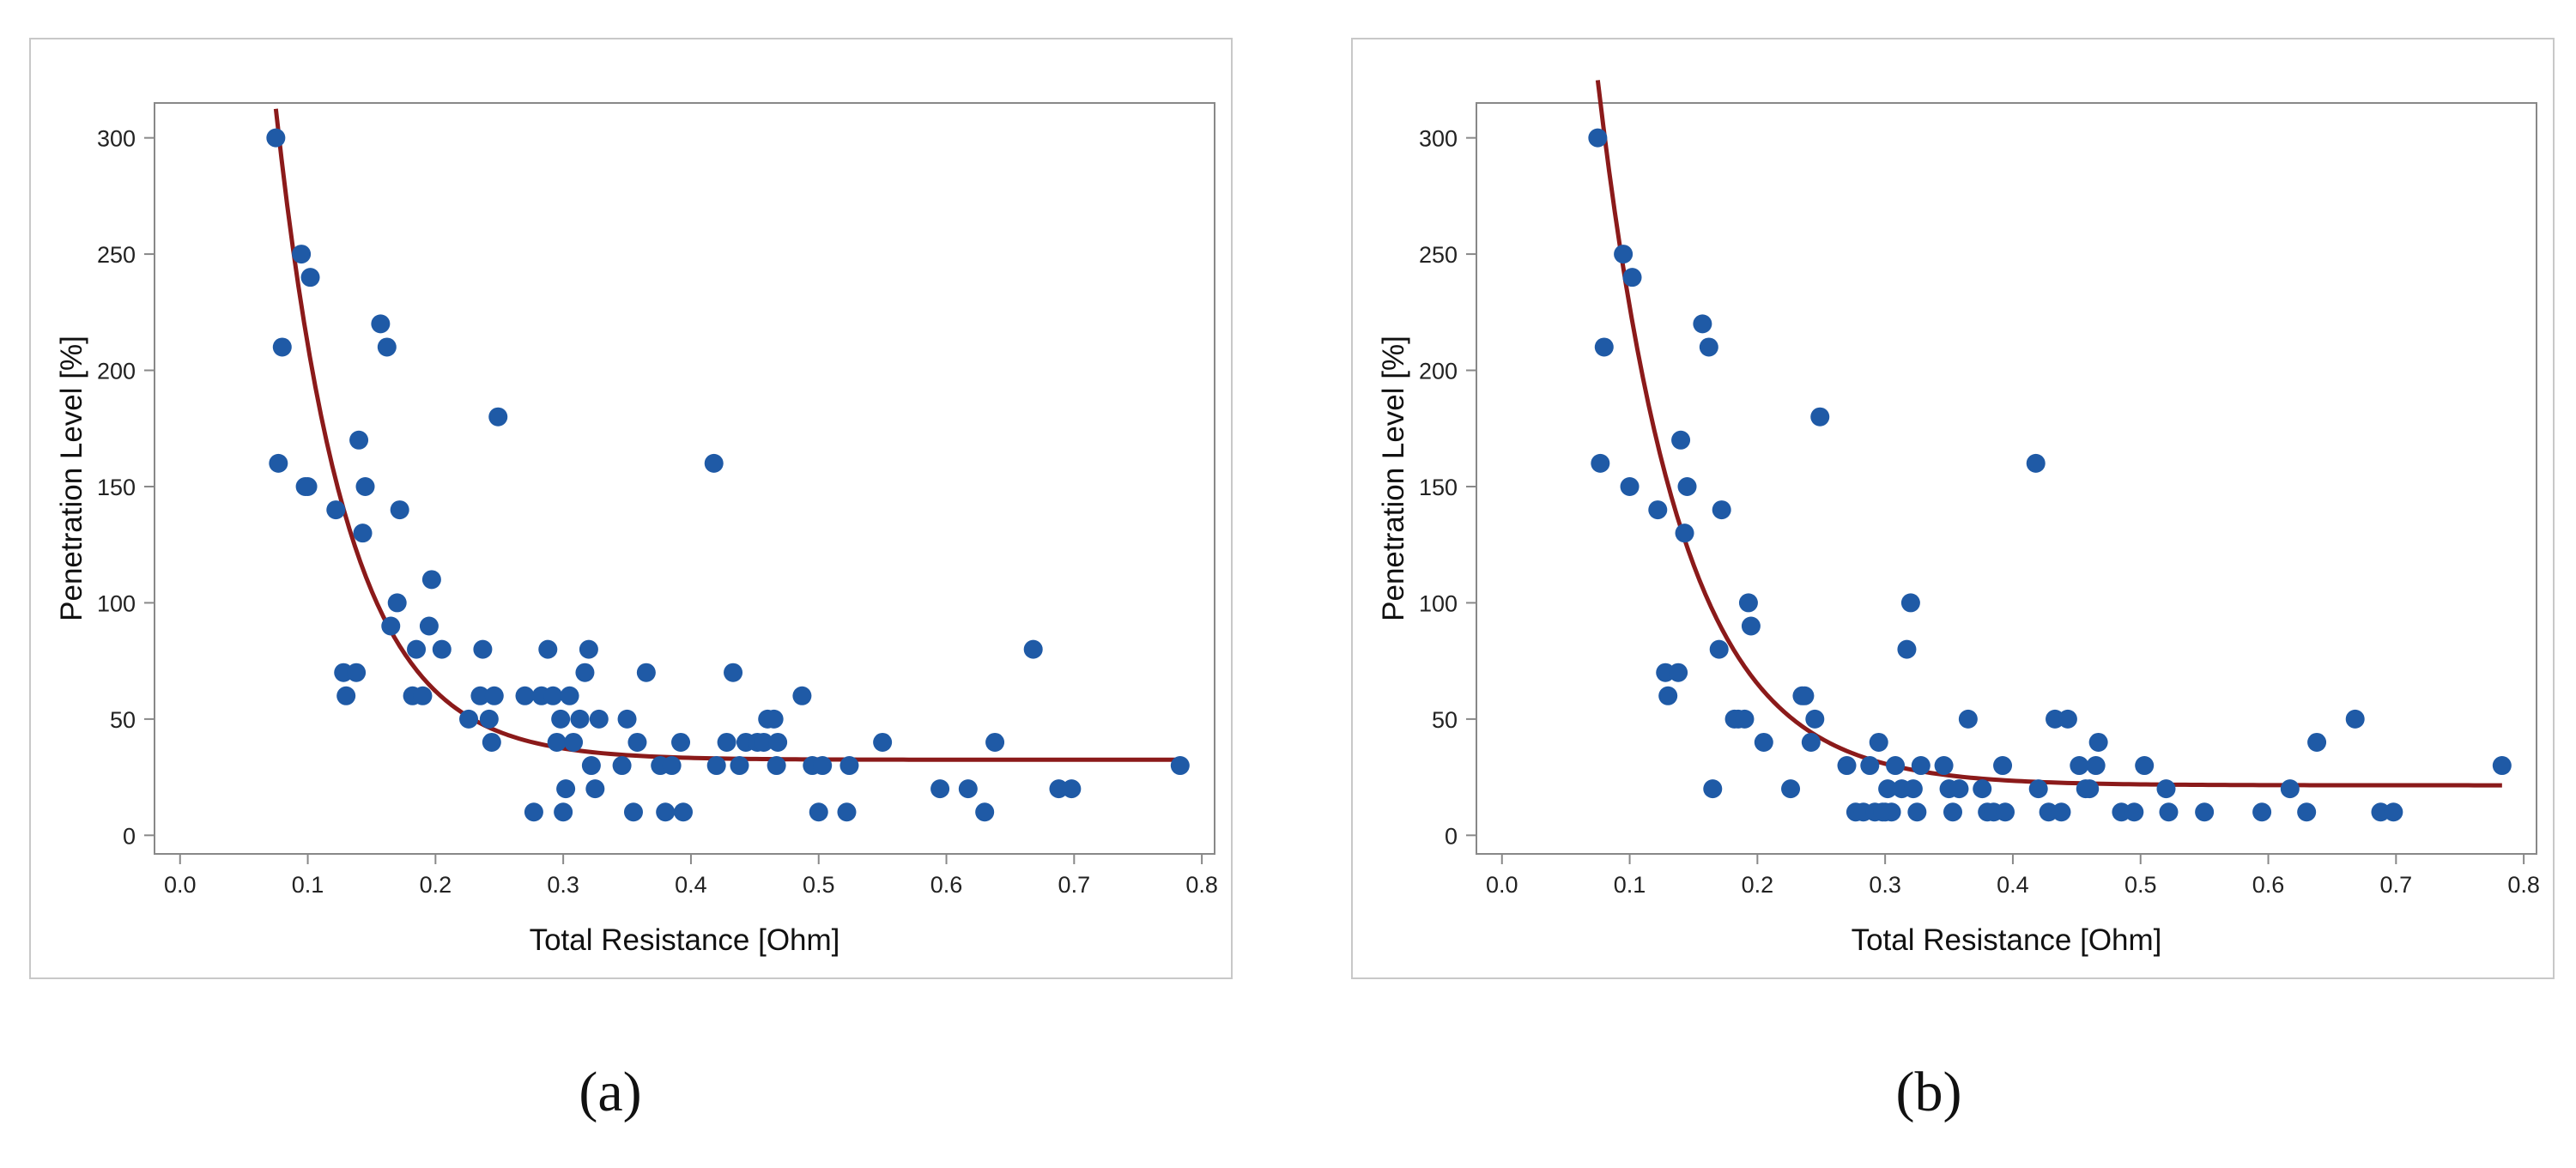  I want to click on x-axis-label-a: Total Resistance [Ohm], so click(685, 940).